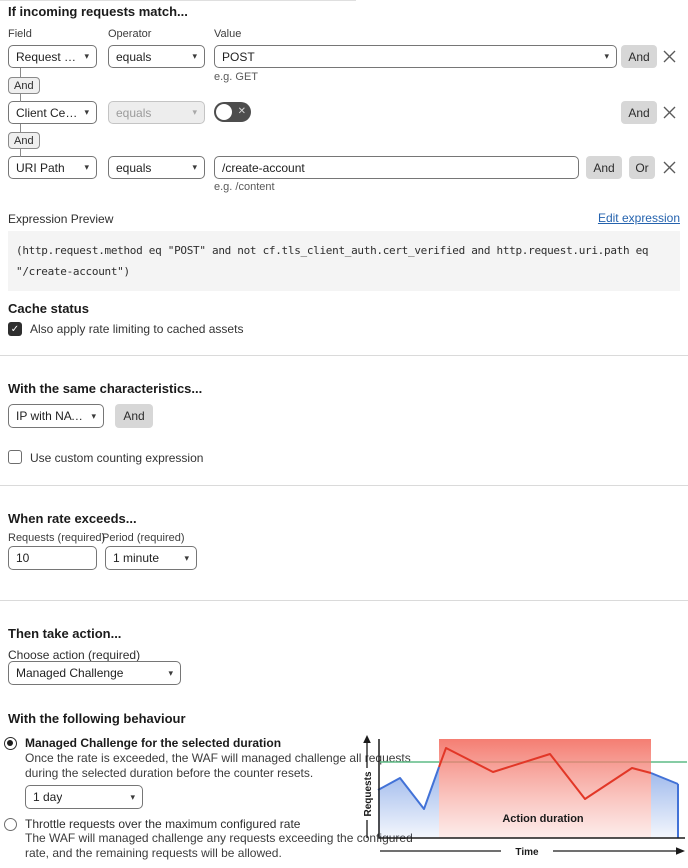  What do you see at coordinates (224, 112) in the screenshot?
I see `toggle-knob` at bounding box center [224, 112].